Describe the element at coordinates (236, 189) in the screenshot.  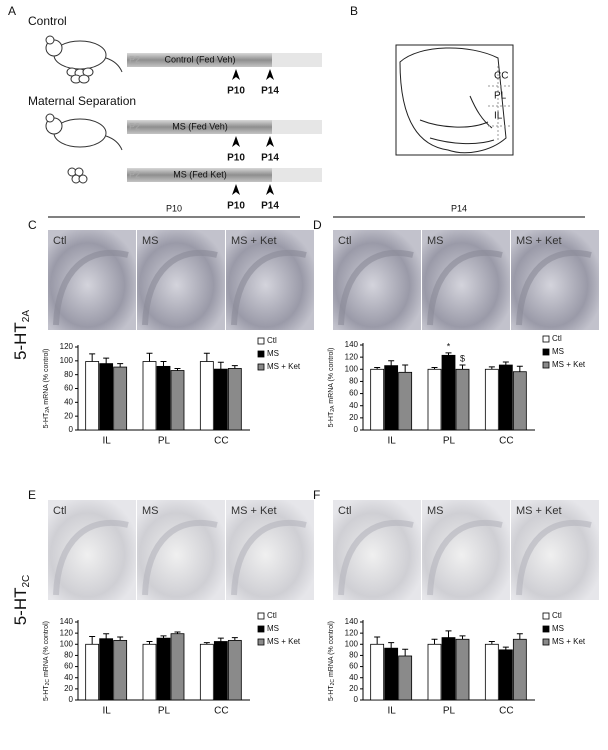
I see `arrowhead` at that location.